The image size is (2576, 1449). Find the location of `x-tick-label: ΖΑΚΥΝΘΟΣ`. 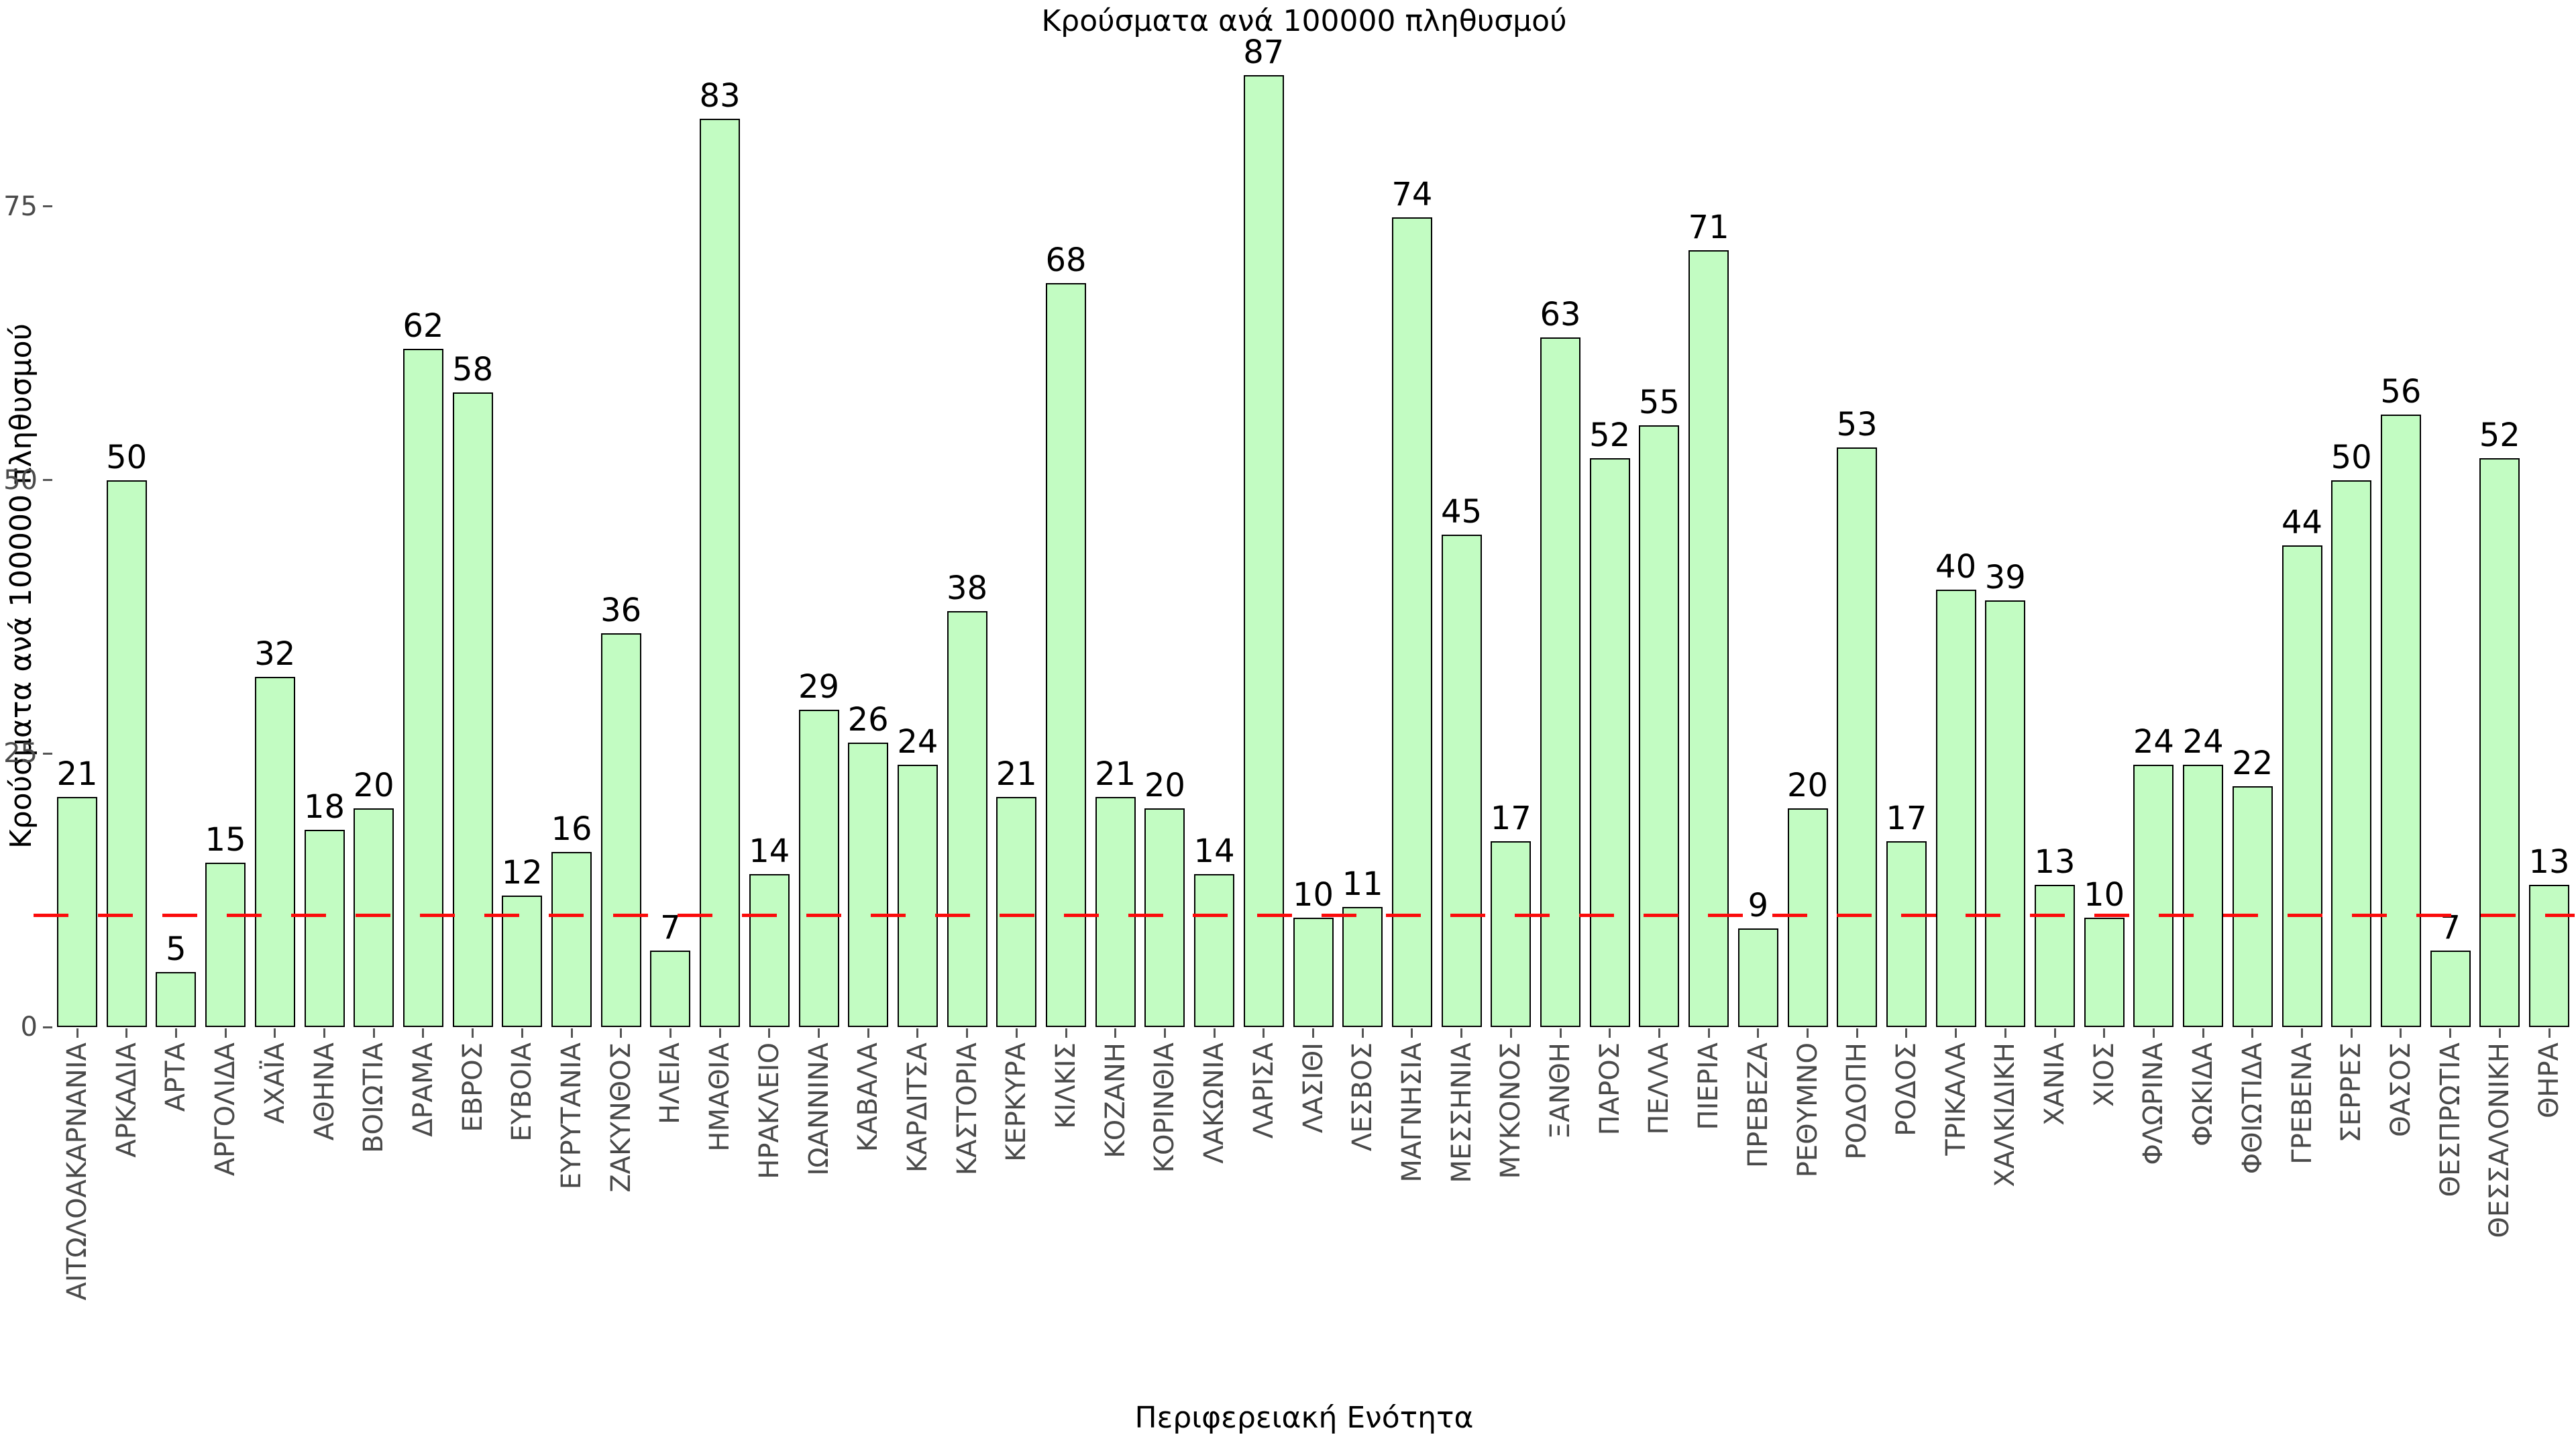

x-tick-label: ΖΑΚΥΝΘΟΣ is located at coordinates (621, 1117).